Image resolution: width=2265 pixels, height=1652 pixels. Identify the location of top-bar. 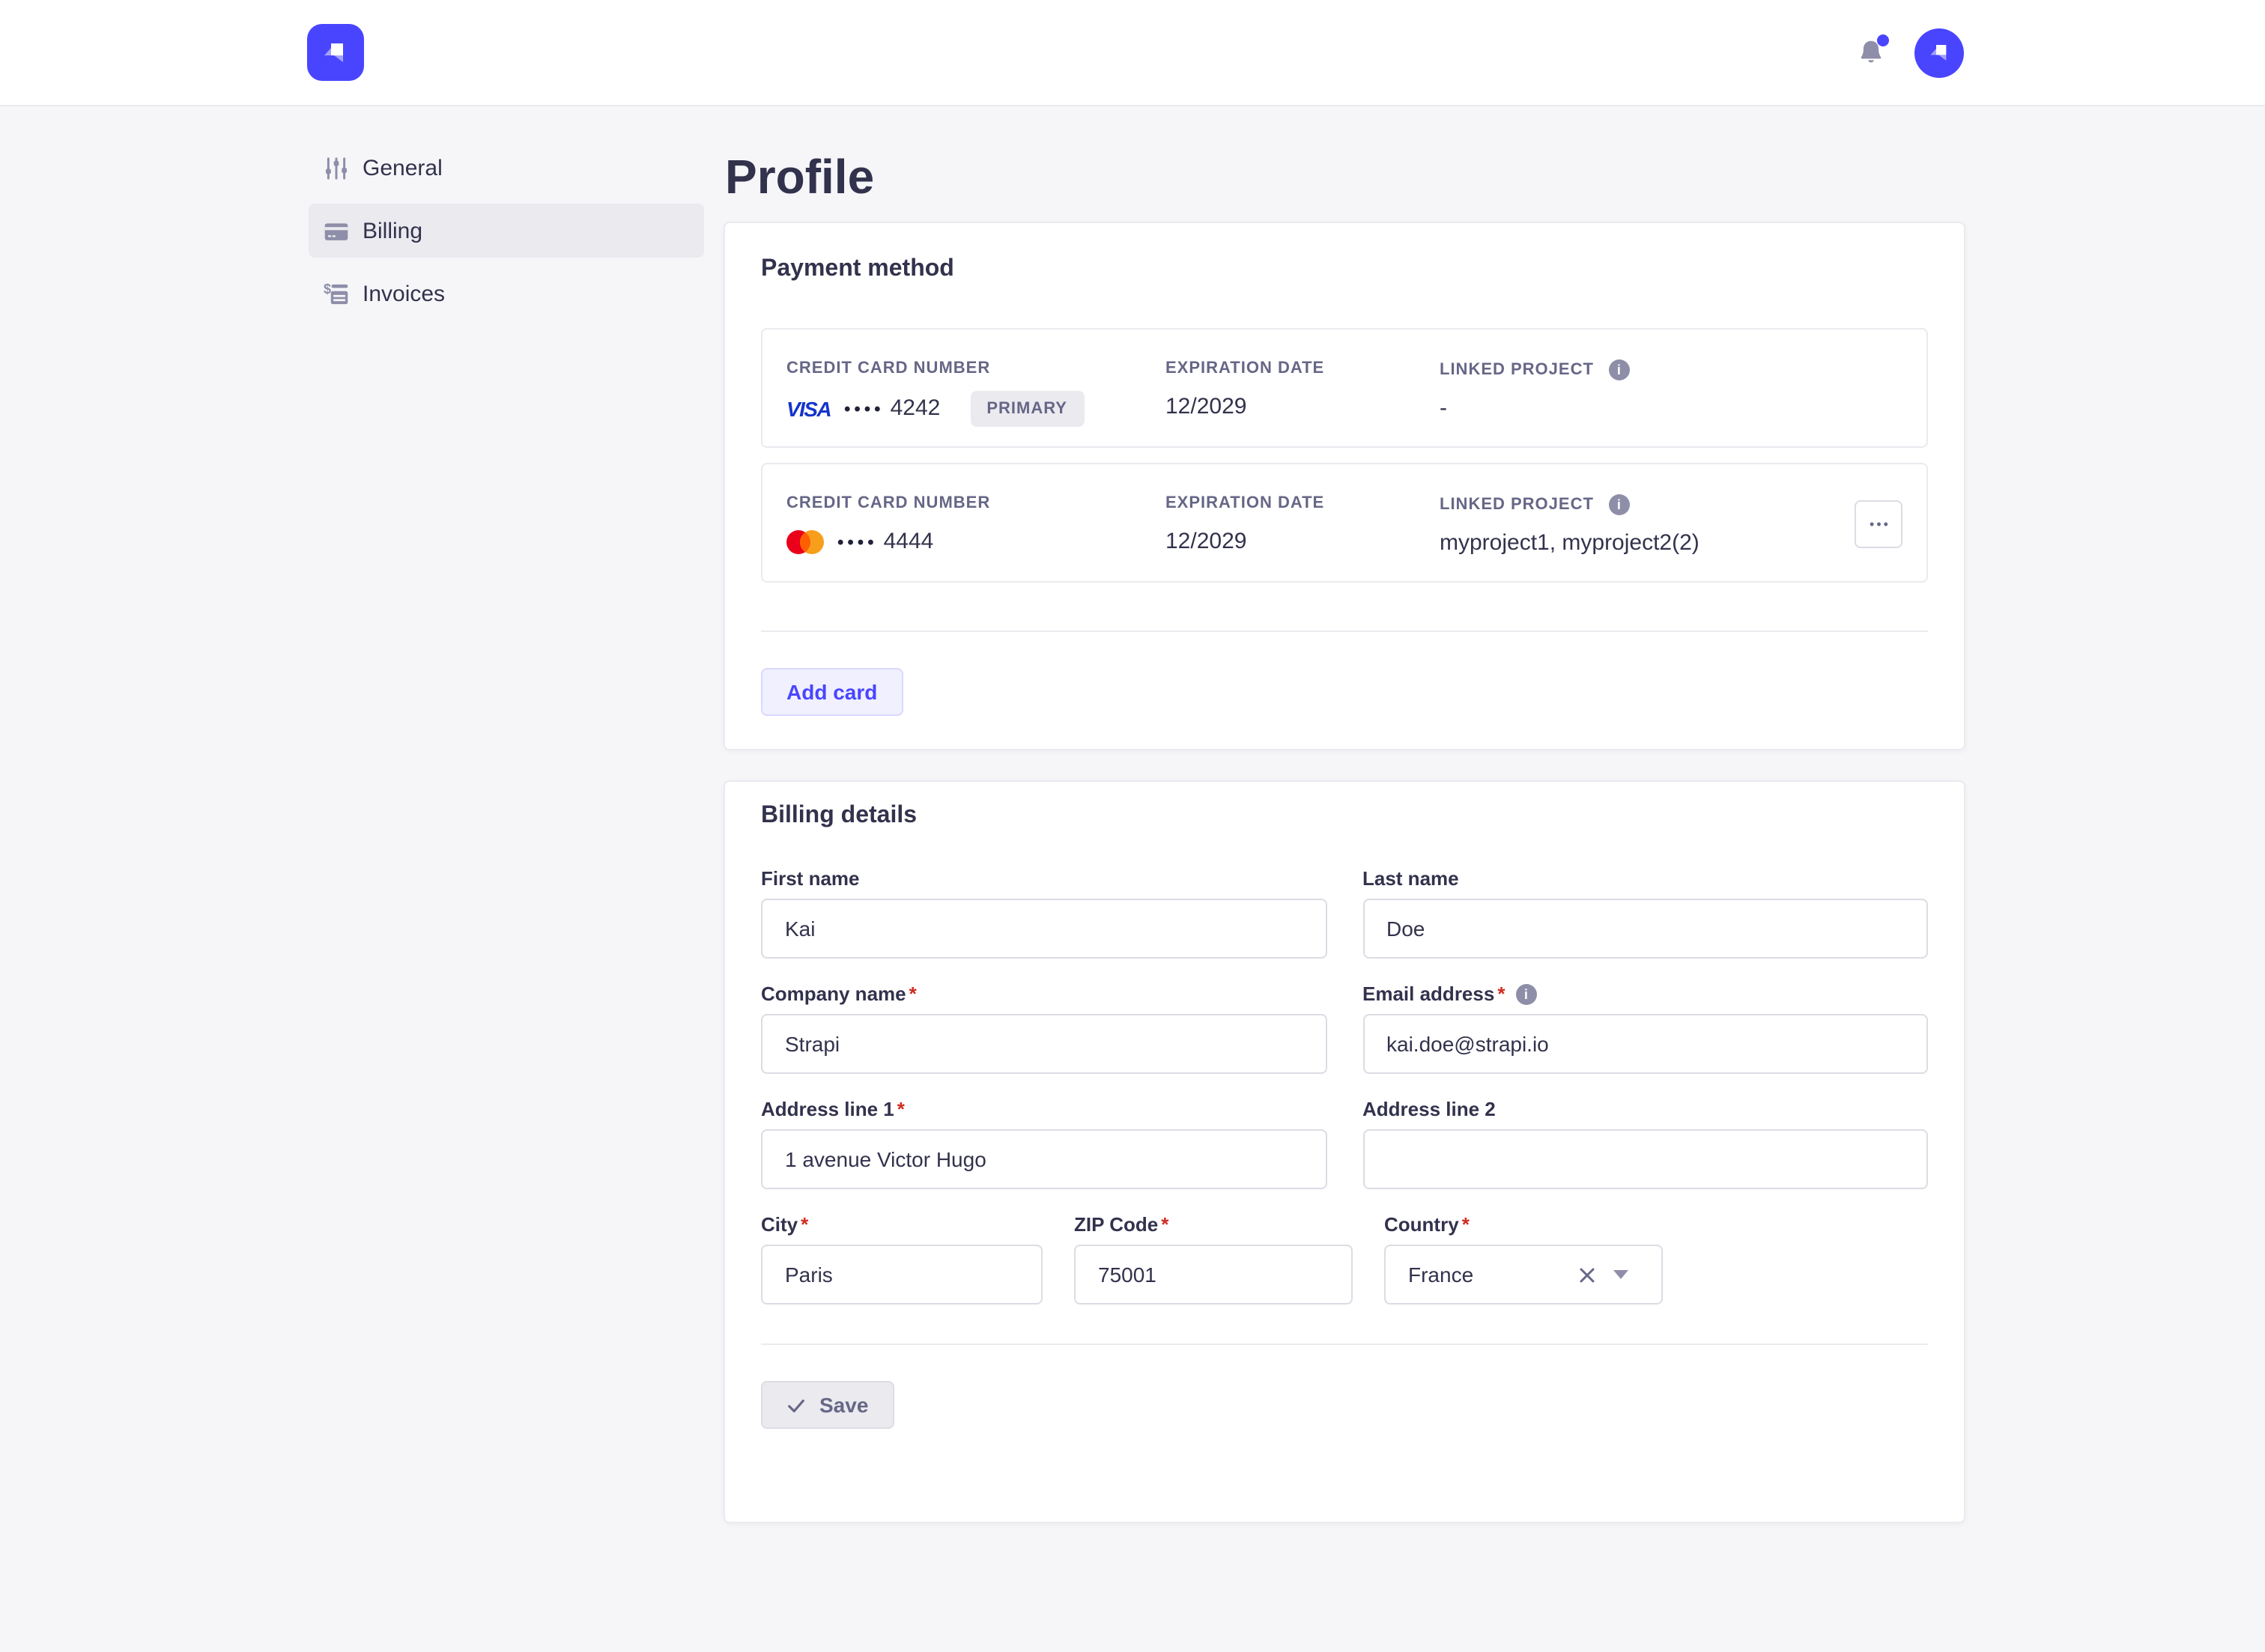
(1132, 53).